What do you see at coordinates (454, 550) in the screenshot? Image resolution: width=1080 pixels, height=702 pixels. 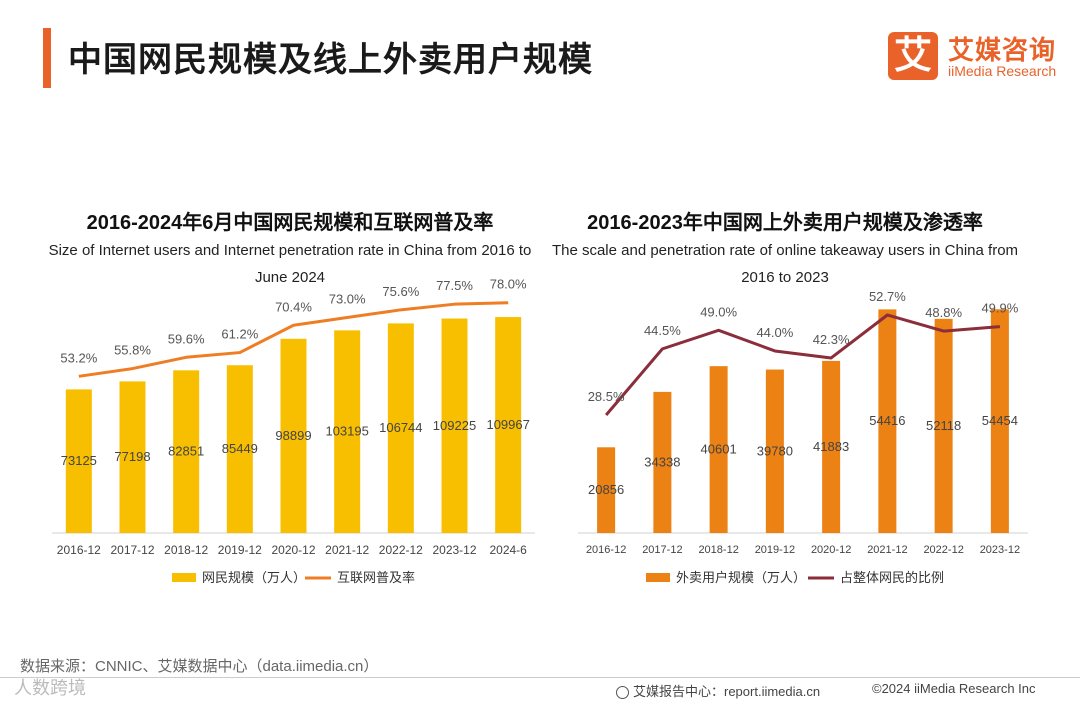 I see `chart1-x-tick-2023-12: 2023-12` at bounding box center [454, 550].